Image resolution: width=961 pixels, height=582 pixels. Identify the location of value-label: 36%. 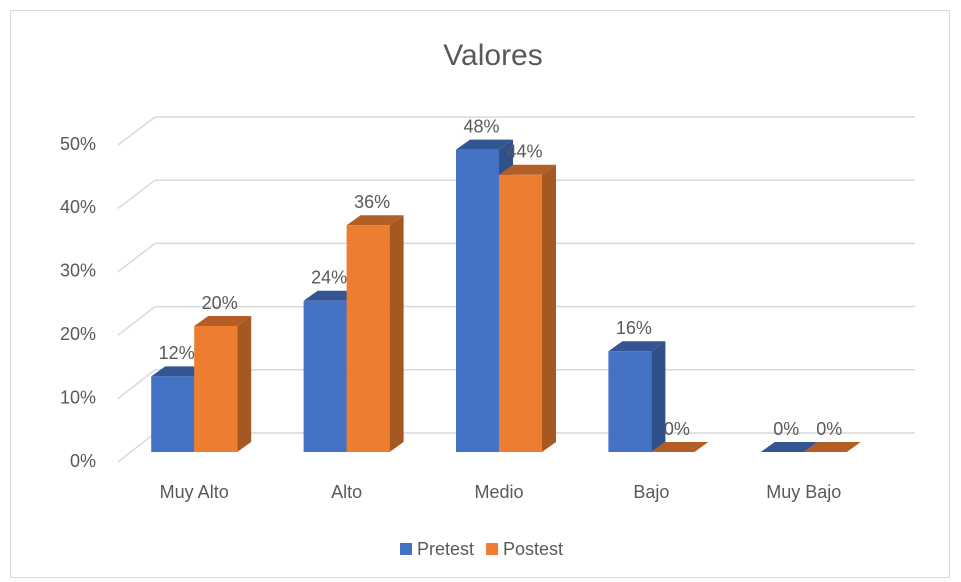
(372, 202).